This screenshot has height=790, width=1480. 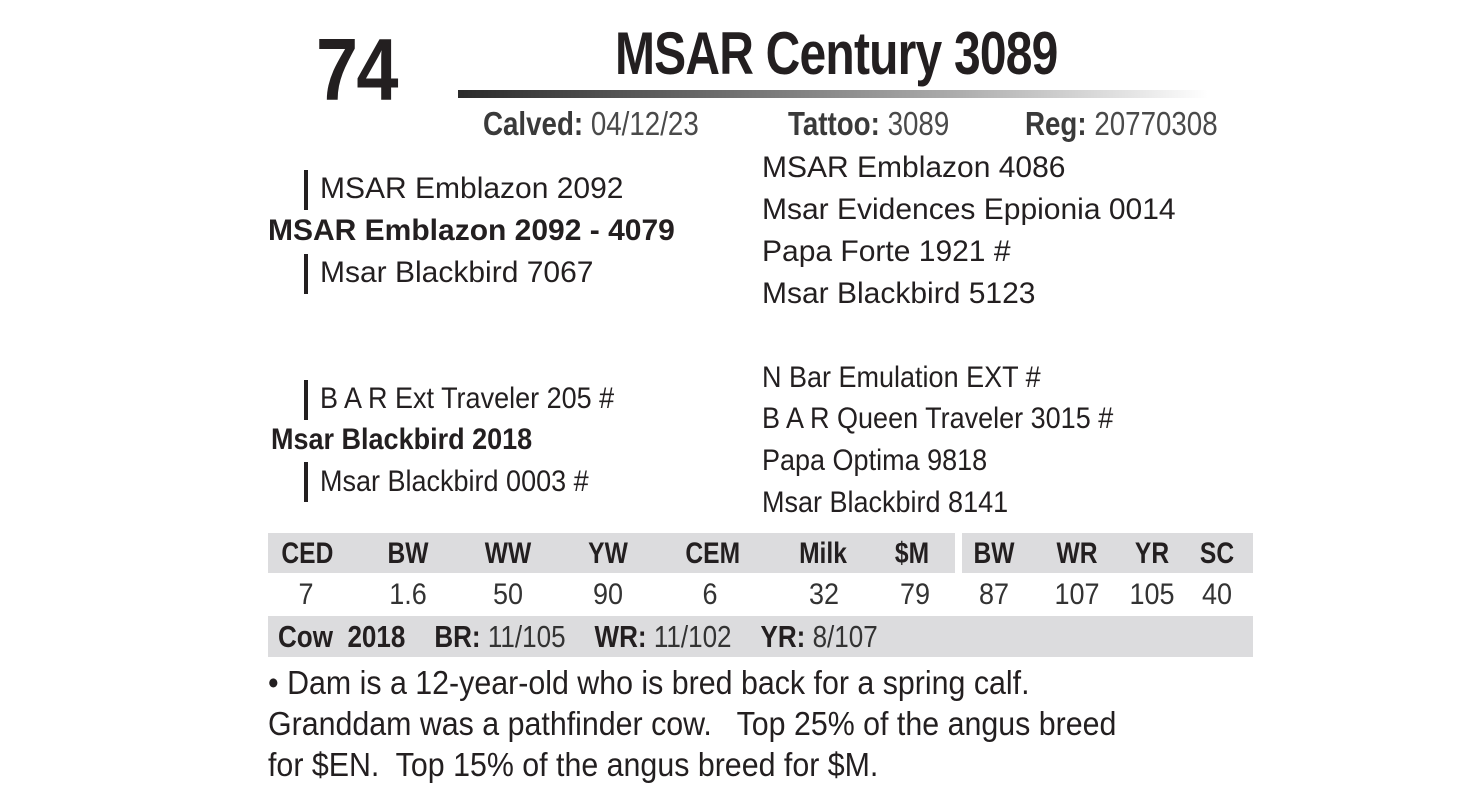 What do you see at coordinates (994, 594) in the screenshot?
I see `index-value-bw: 87` at bounding box center [994, 594].